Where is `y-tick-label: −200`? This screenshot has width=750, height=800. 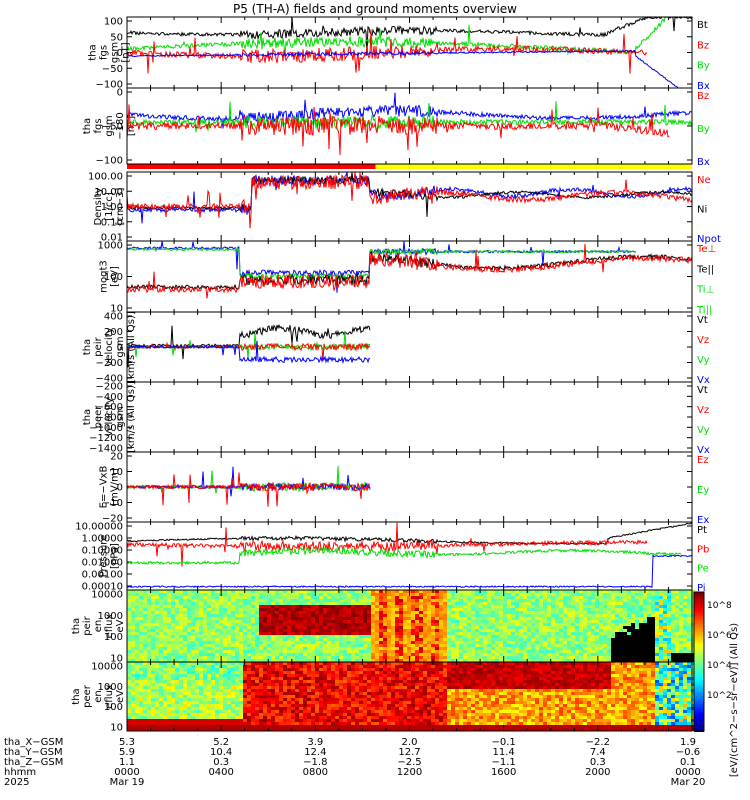
y-tick-label: −200 is located at coordinates (109, 363).